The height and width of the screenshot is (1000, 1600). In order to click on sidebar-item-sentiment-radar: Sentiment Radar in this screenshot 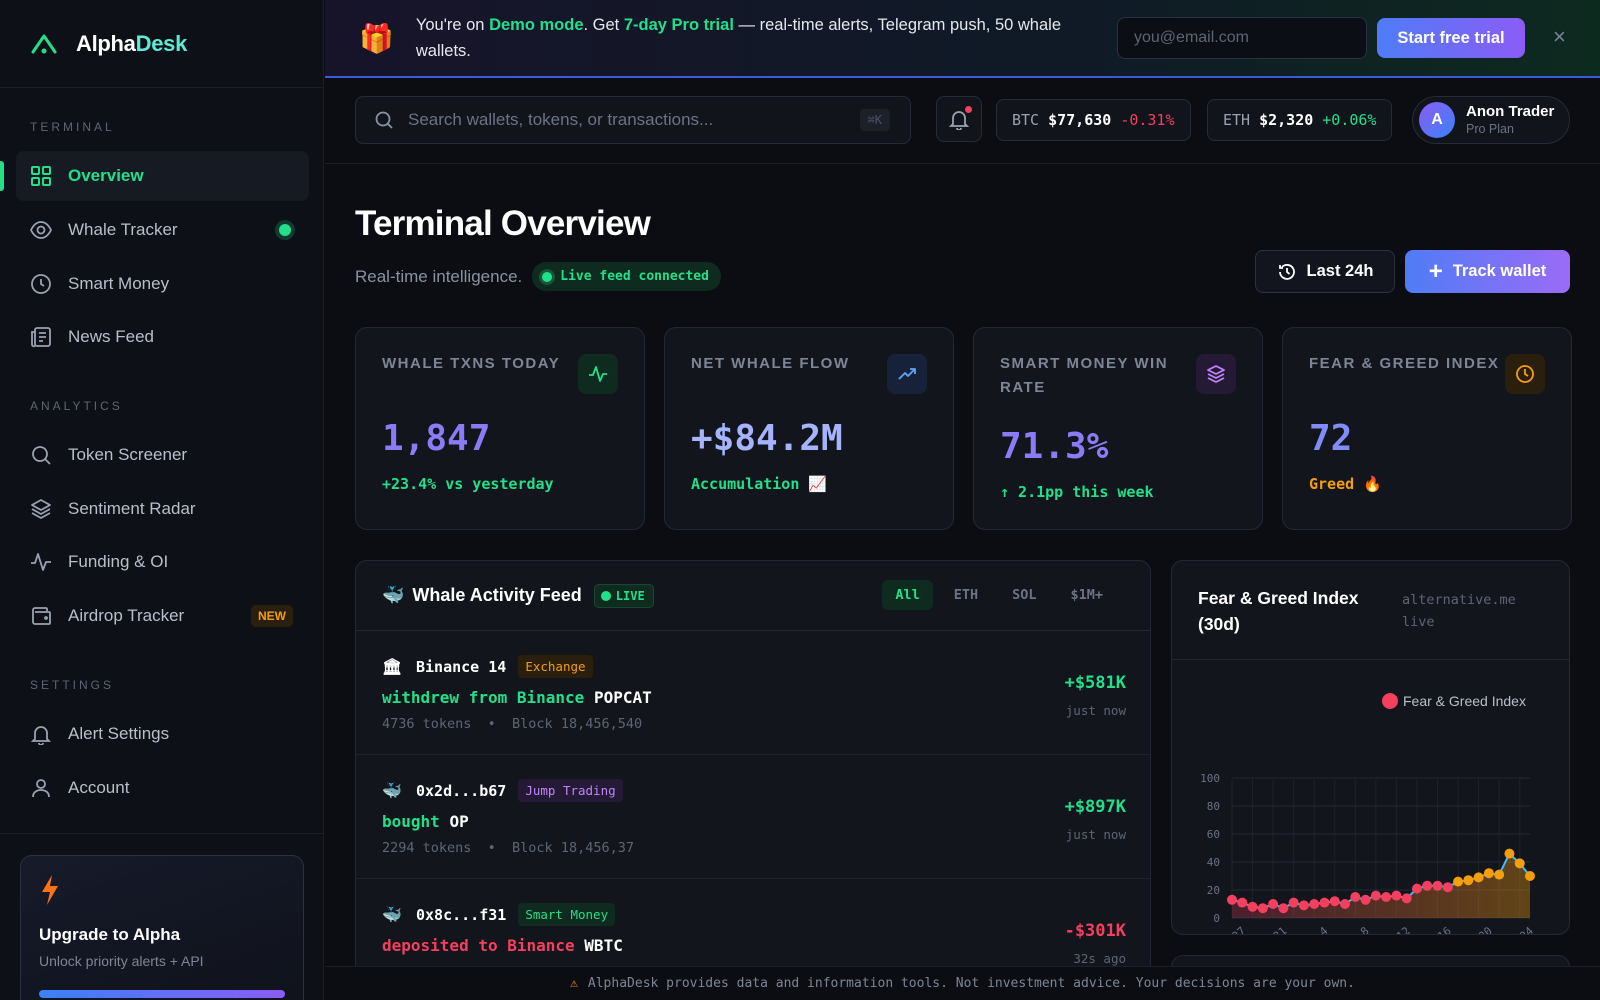, I will do `click(162, 509)`.